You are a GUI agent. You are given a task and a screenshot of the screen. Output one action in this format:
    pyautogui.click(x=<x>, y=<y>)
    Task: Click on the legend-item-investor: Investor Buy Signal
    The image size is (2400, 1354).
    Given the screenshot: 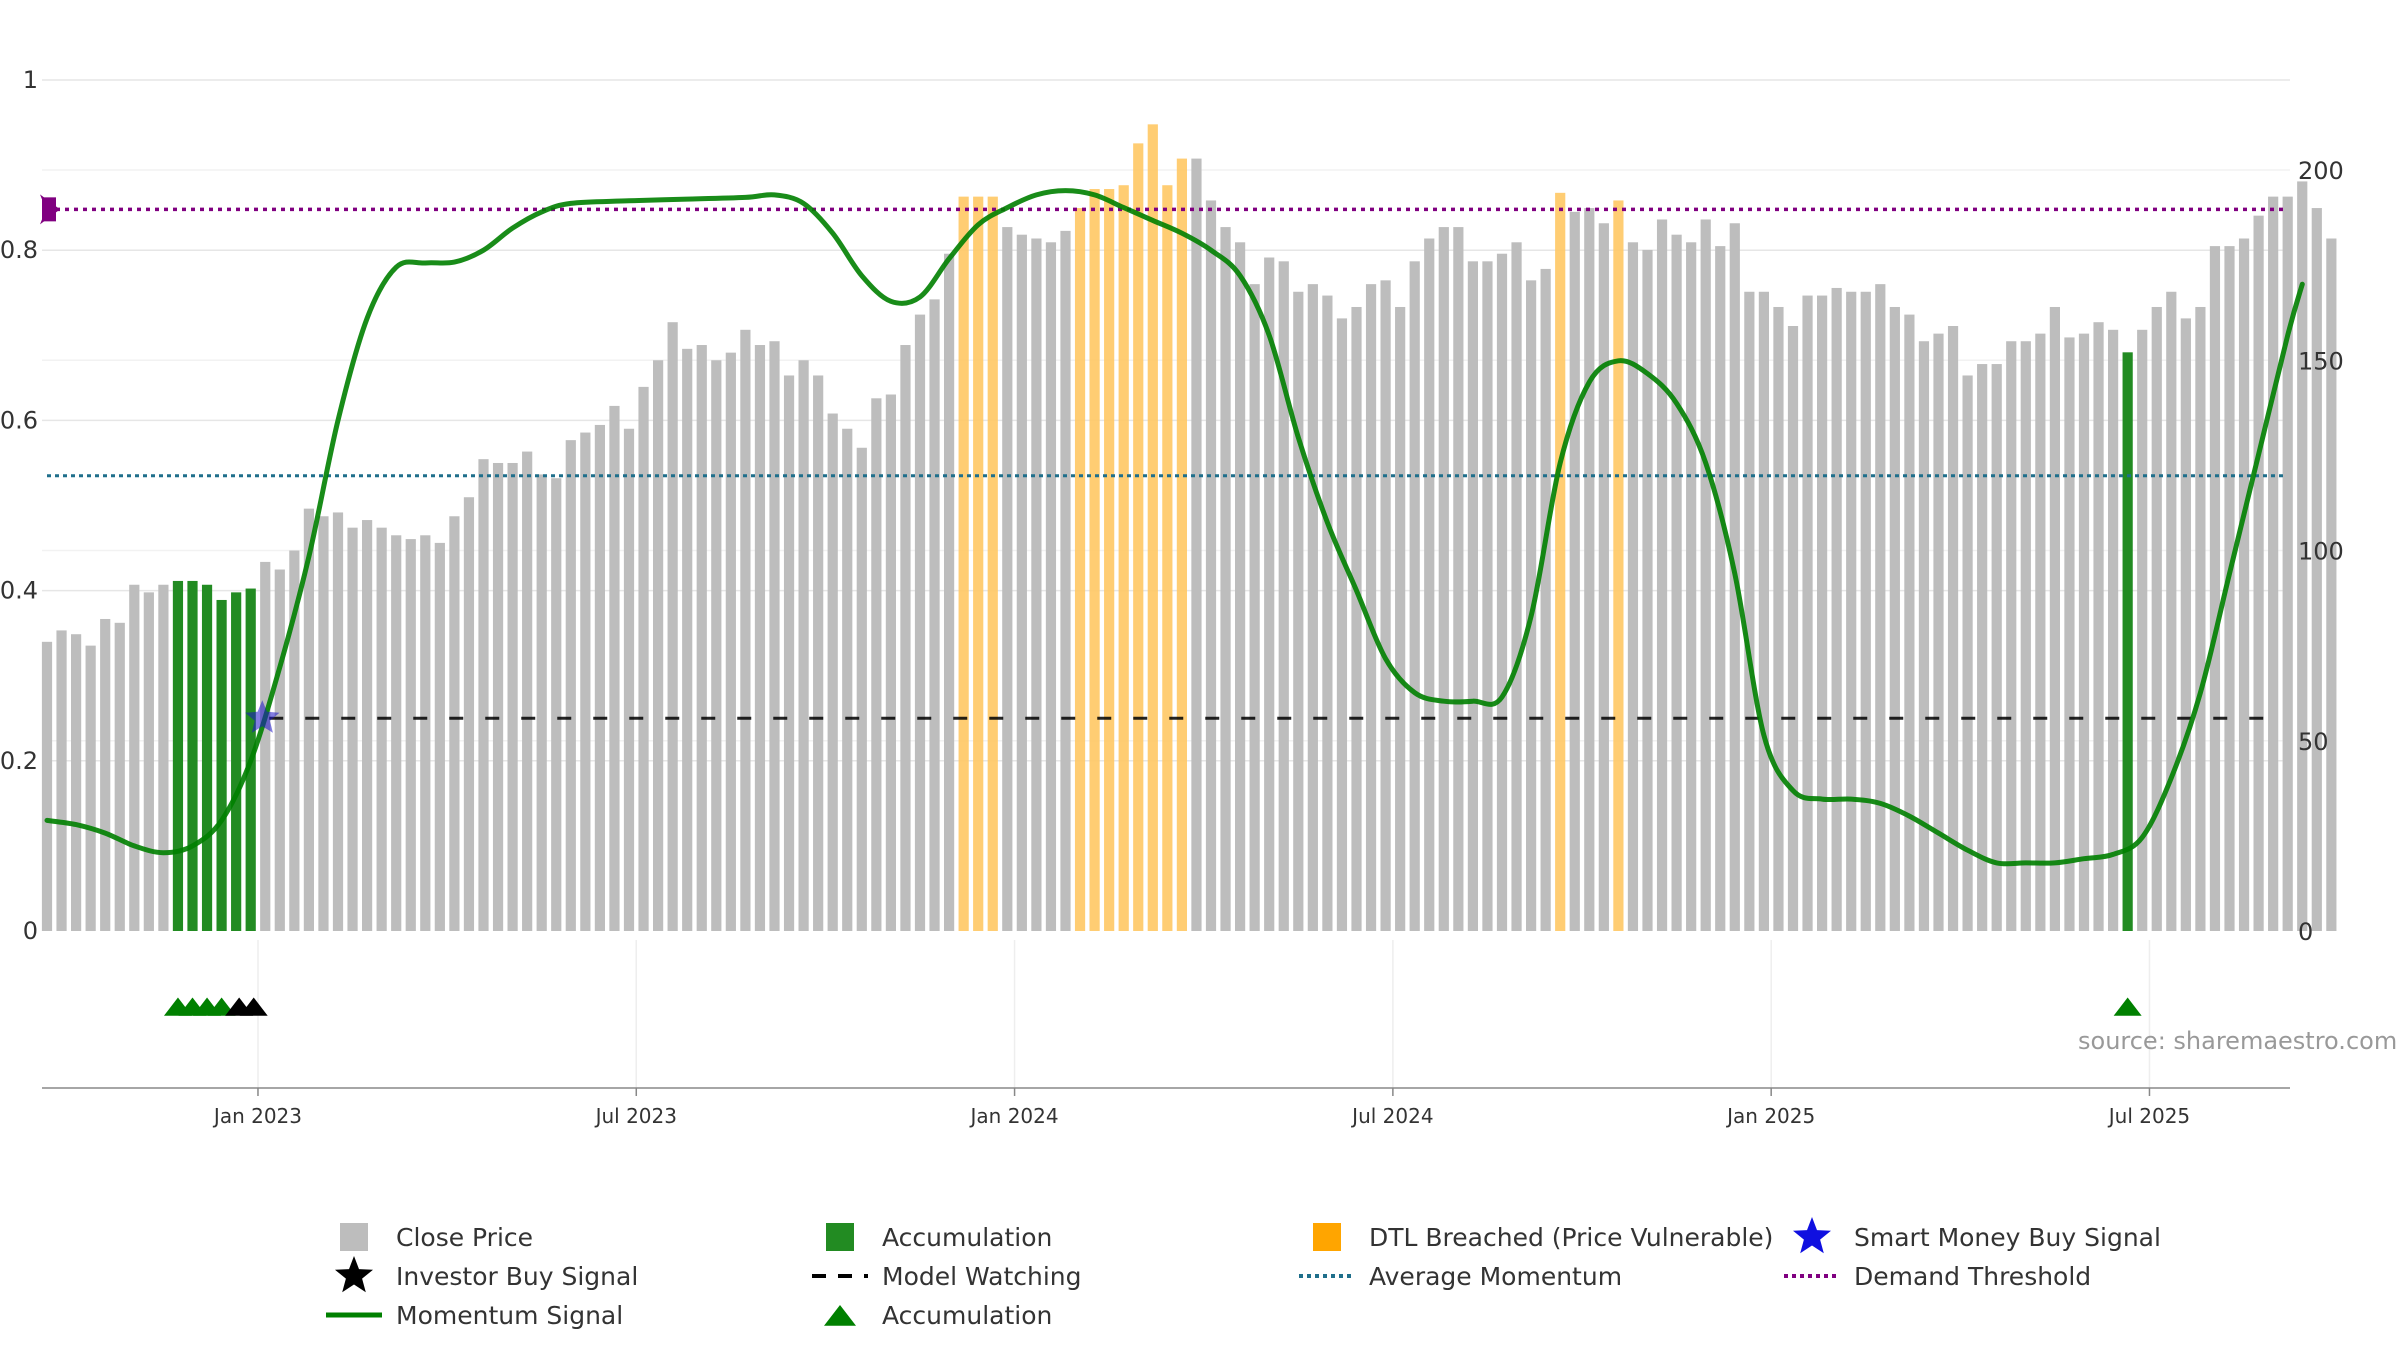 What is the action you would take?
    pyautogui.click(x=486, y=1274)
    